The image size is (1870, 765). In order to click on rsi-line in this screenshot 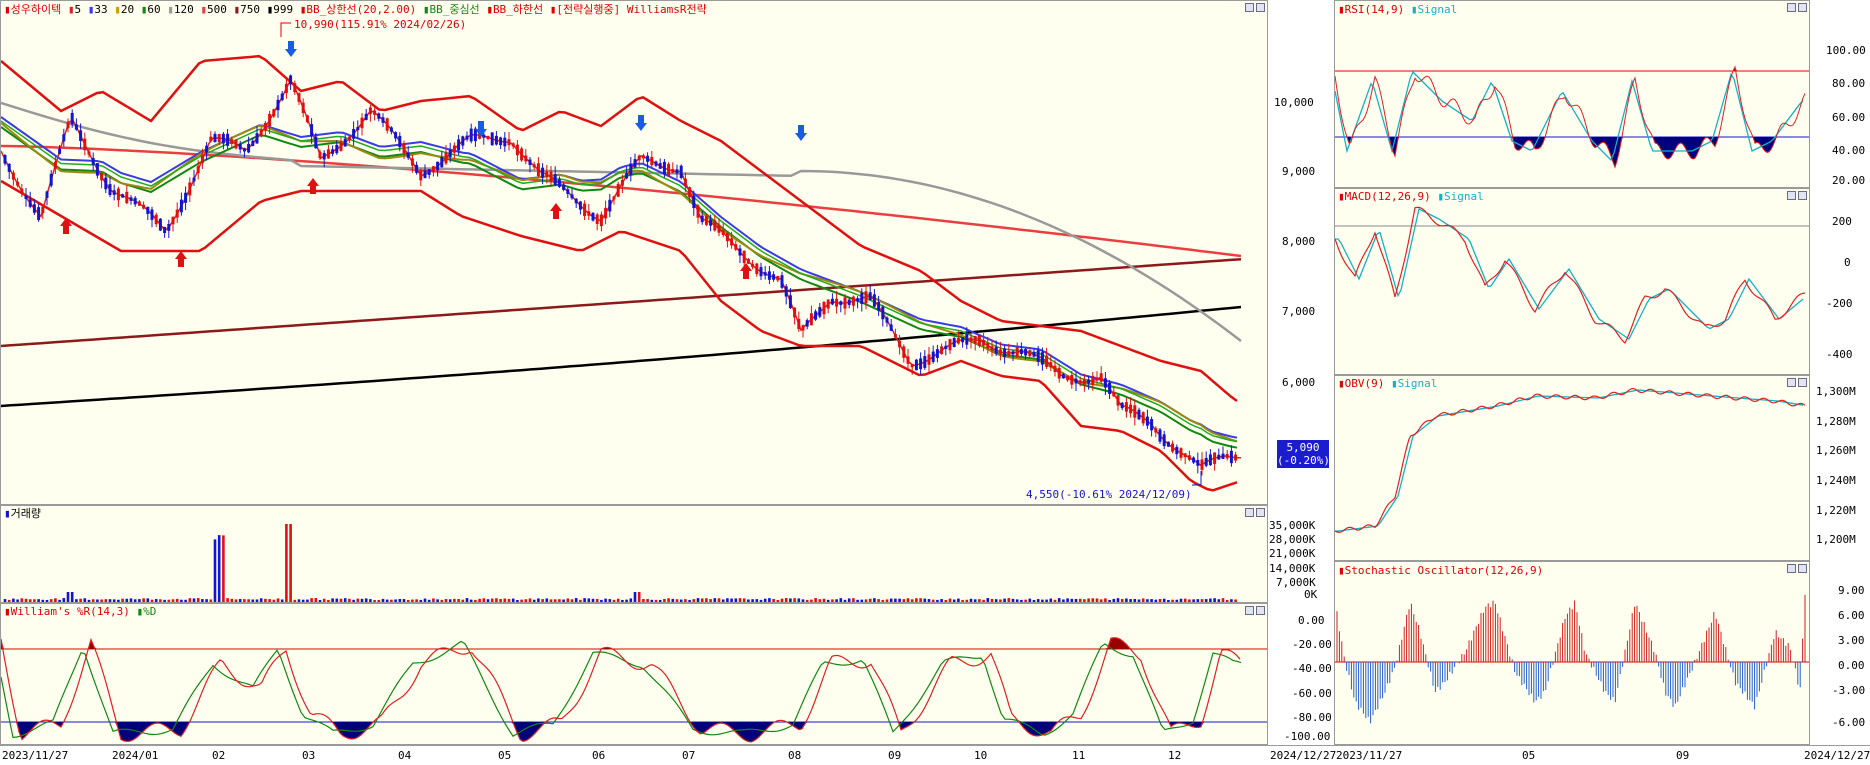, I will do `click(1570, 117)`.